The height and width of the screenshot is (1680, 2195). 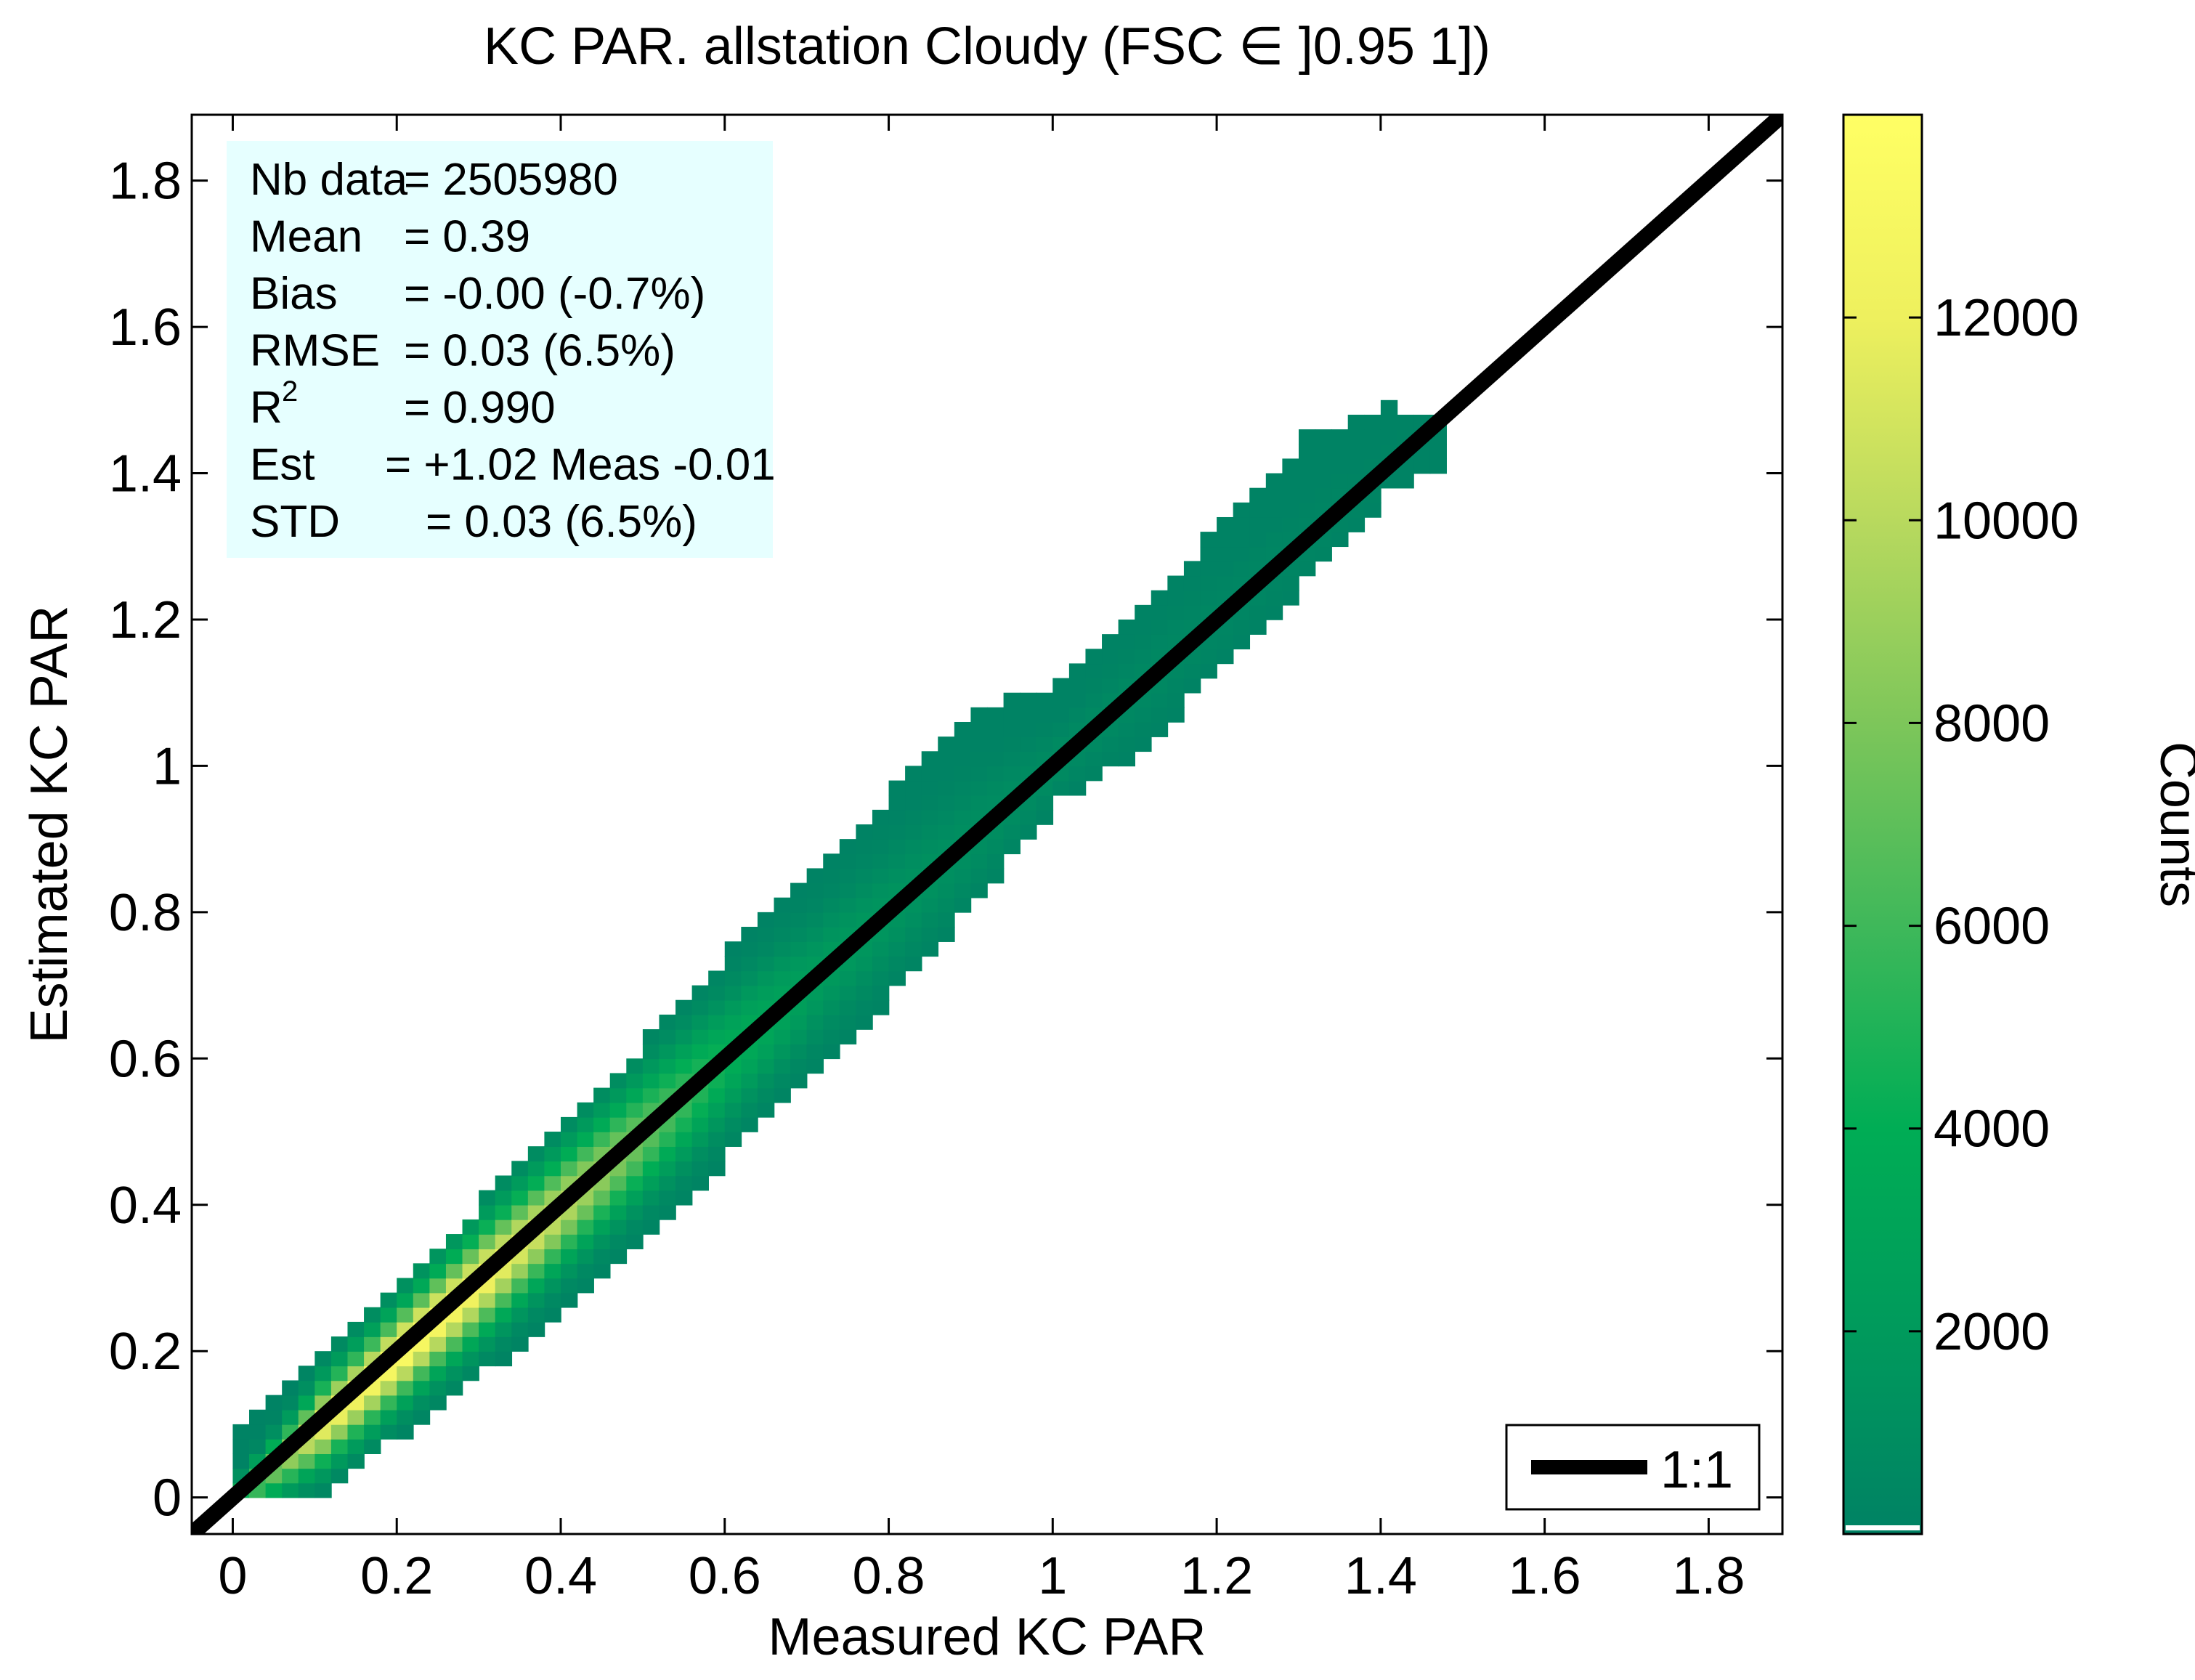 I want to click on y-tick-label: 1.4, so click(x=145, y=474).